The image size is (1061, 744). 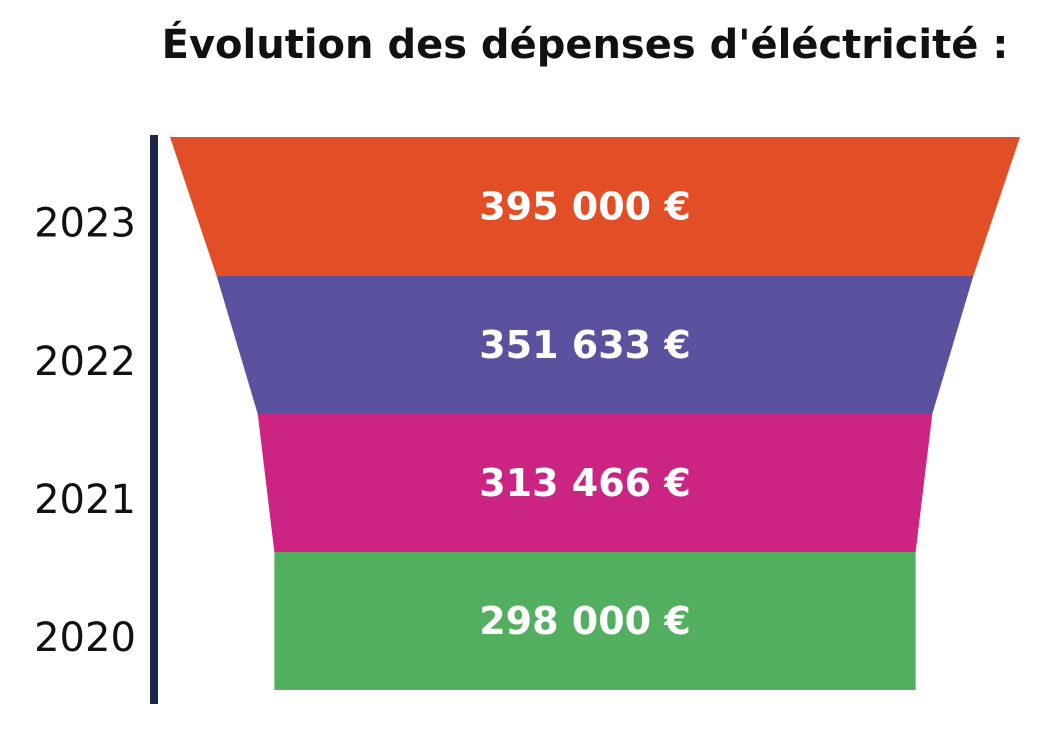 I want to click on value-label-2022: 351 633 €, so click(x=585, y=345).